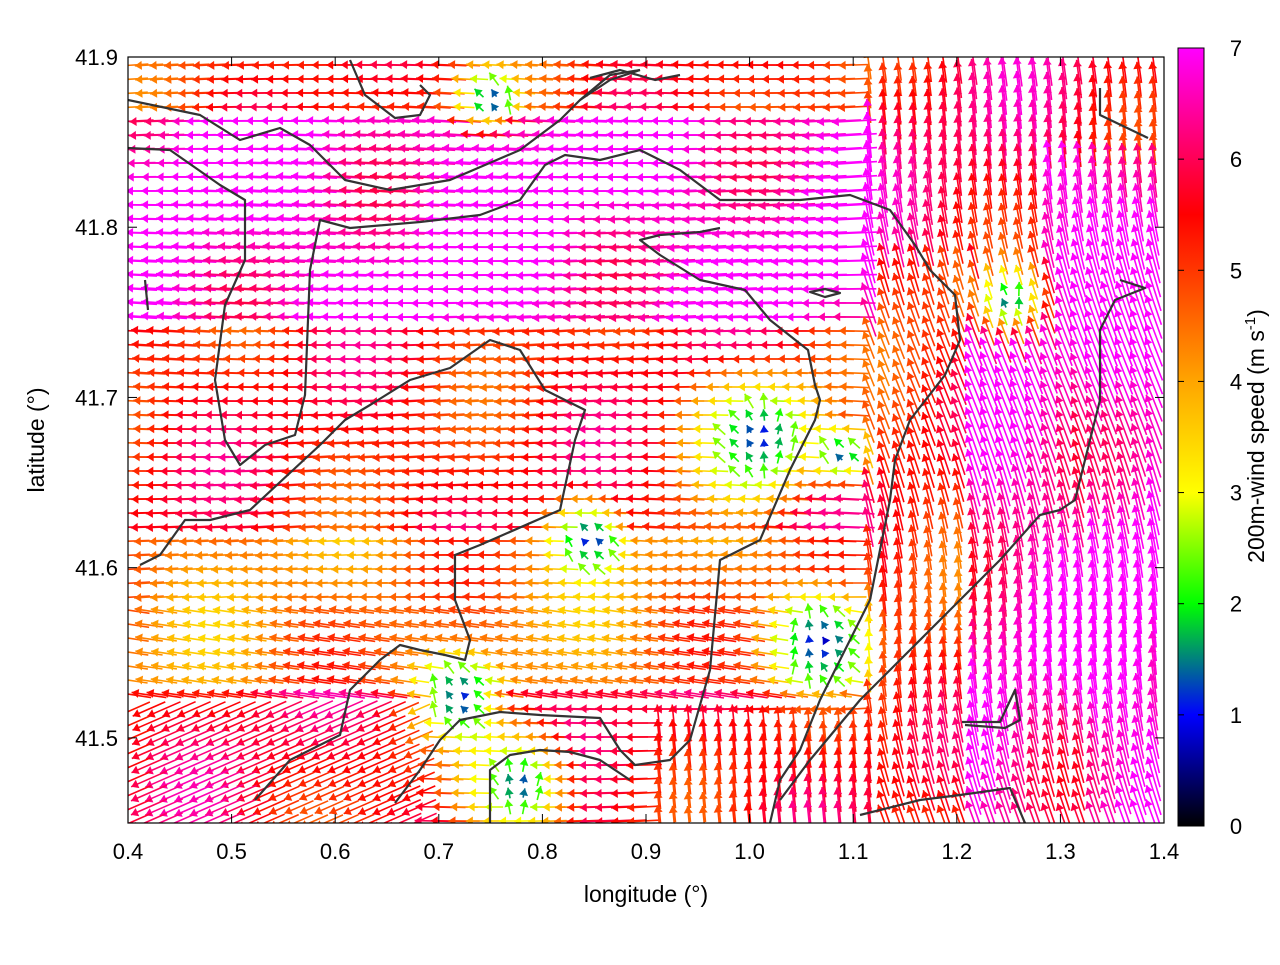  What do you see at coordinates (1236, 715) in the screenshot?
I see `colorbar-tick-label: 1` at bounding box center [1236, 715].